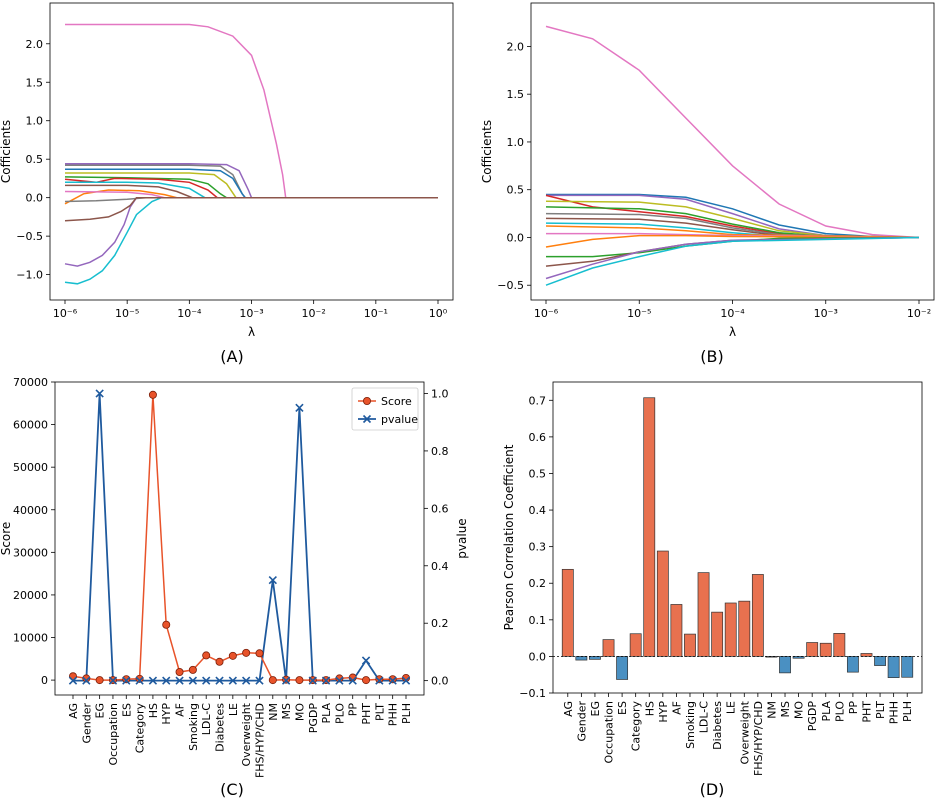 The width and height of the screenshot is (941, 805). What do you see at coordinates (711, 356) in the screenshot?
I see `caption-b: (B)` at bounding box center [711, 356].